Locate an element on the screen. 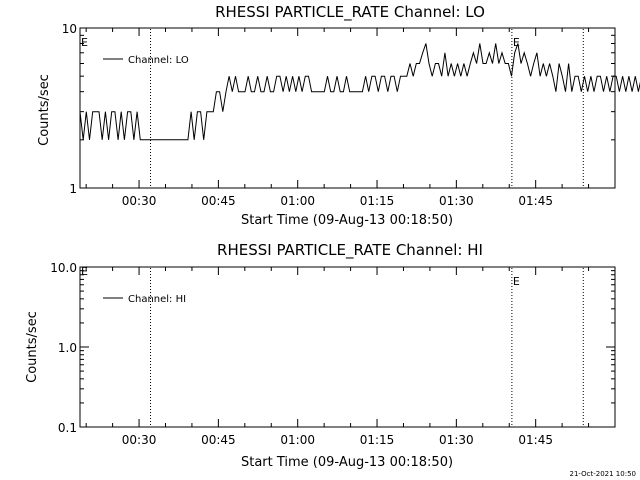 This screenshot has height=480, width=640. y-tick-label: 0.1 is located at coordinates (67, 428).